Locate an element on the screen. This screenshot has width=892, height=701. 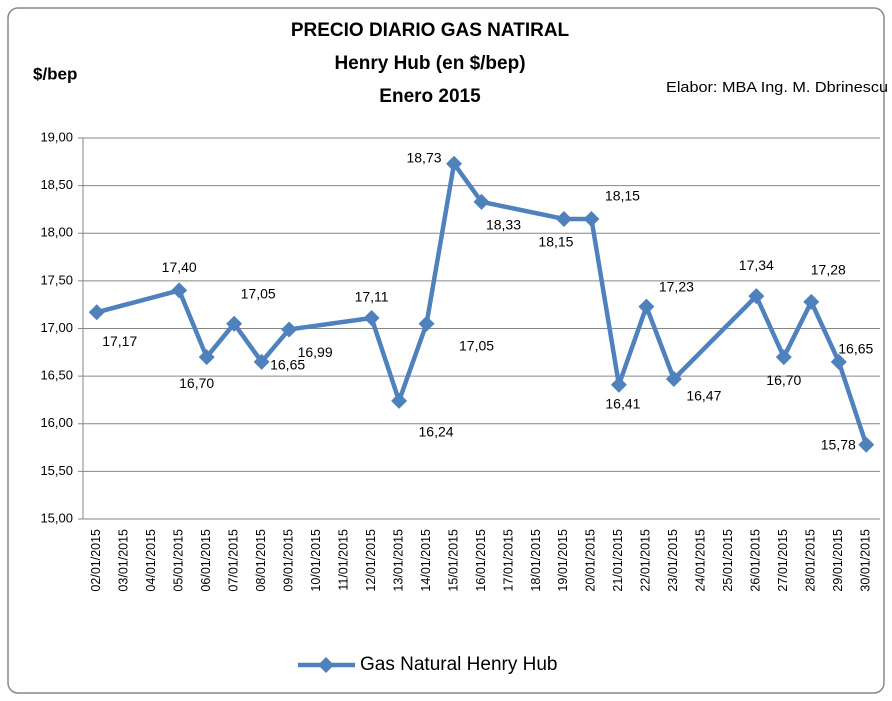
chart-title: Henry Hub (en $/bep) is located at coordinates (429, 63).